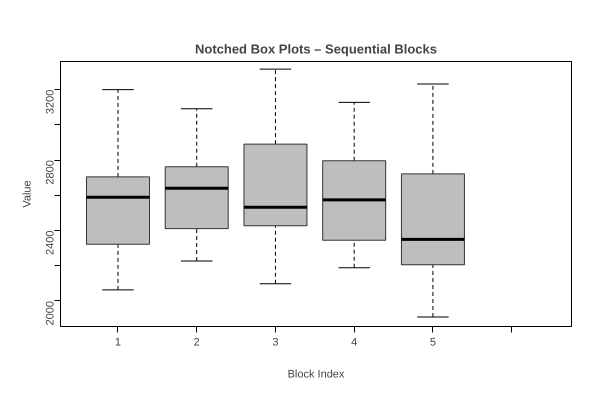  I want to click on y-tick-label: 3200, so click(50, 102).